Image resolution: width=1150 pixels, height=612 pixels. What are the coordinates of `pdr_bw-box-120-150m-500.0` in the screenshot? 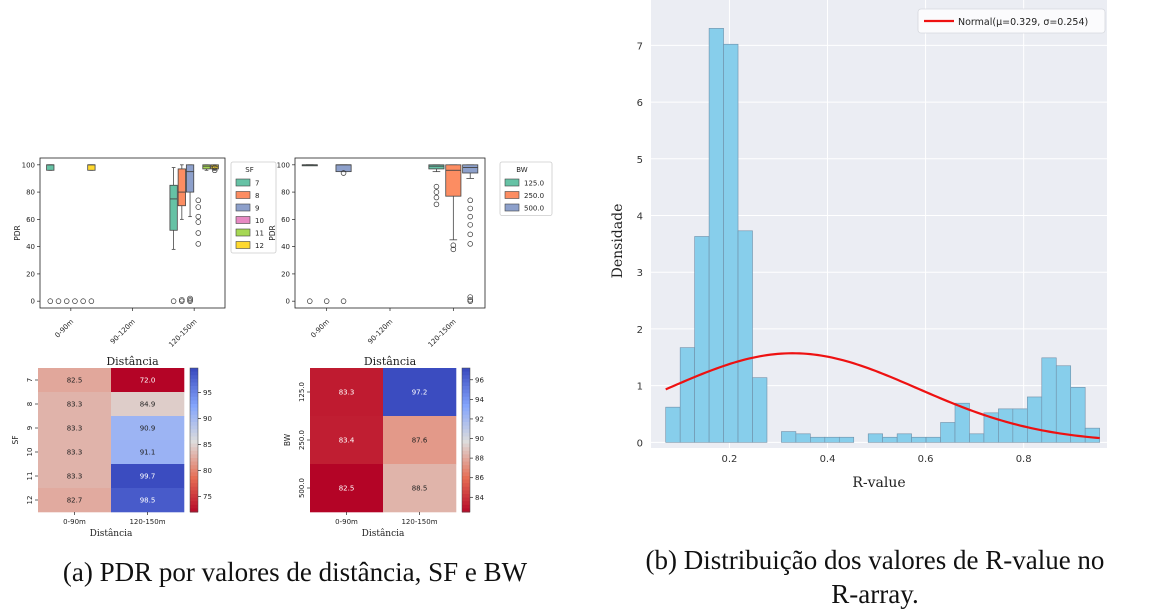 It's located at (470, 169).